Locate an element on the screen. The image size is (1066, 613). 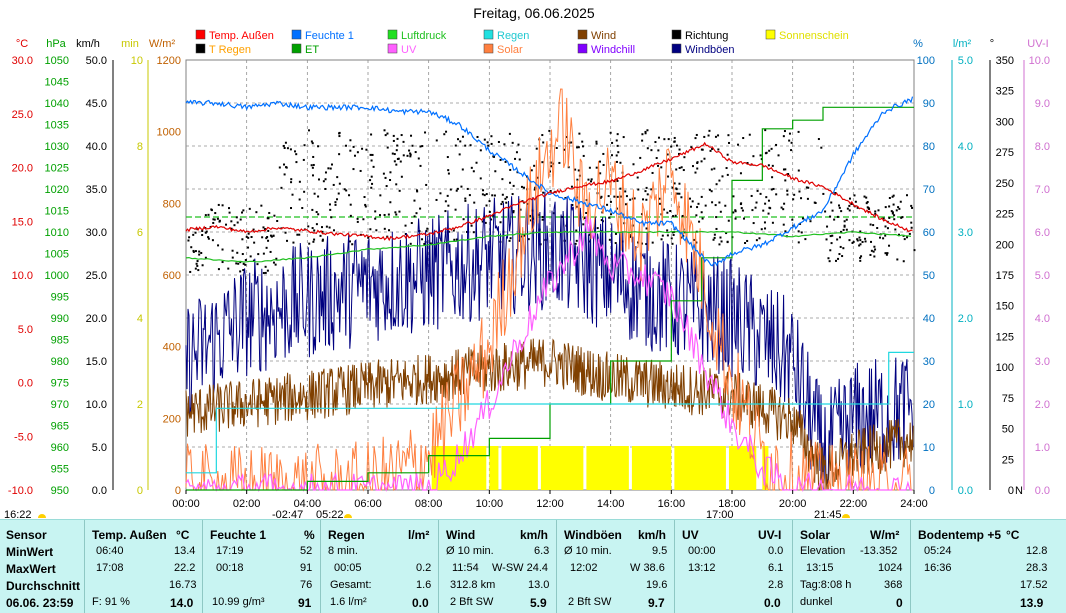
gust-r1-label: Ø 10 min. is located at coordinates (588, 551).